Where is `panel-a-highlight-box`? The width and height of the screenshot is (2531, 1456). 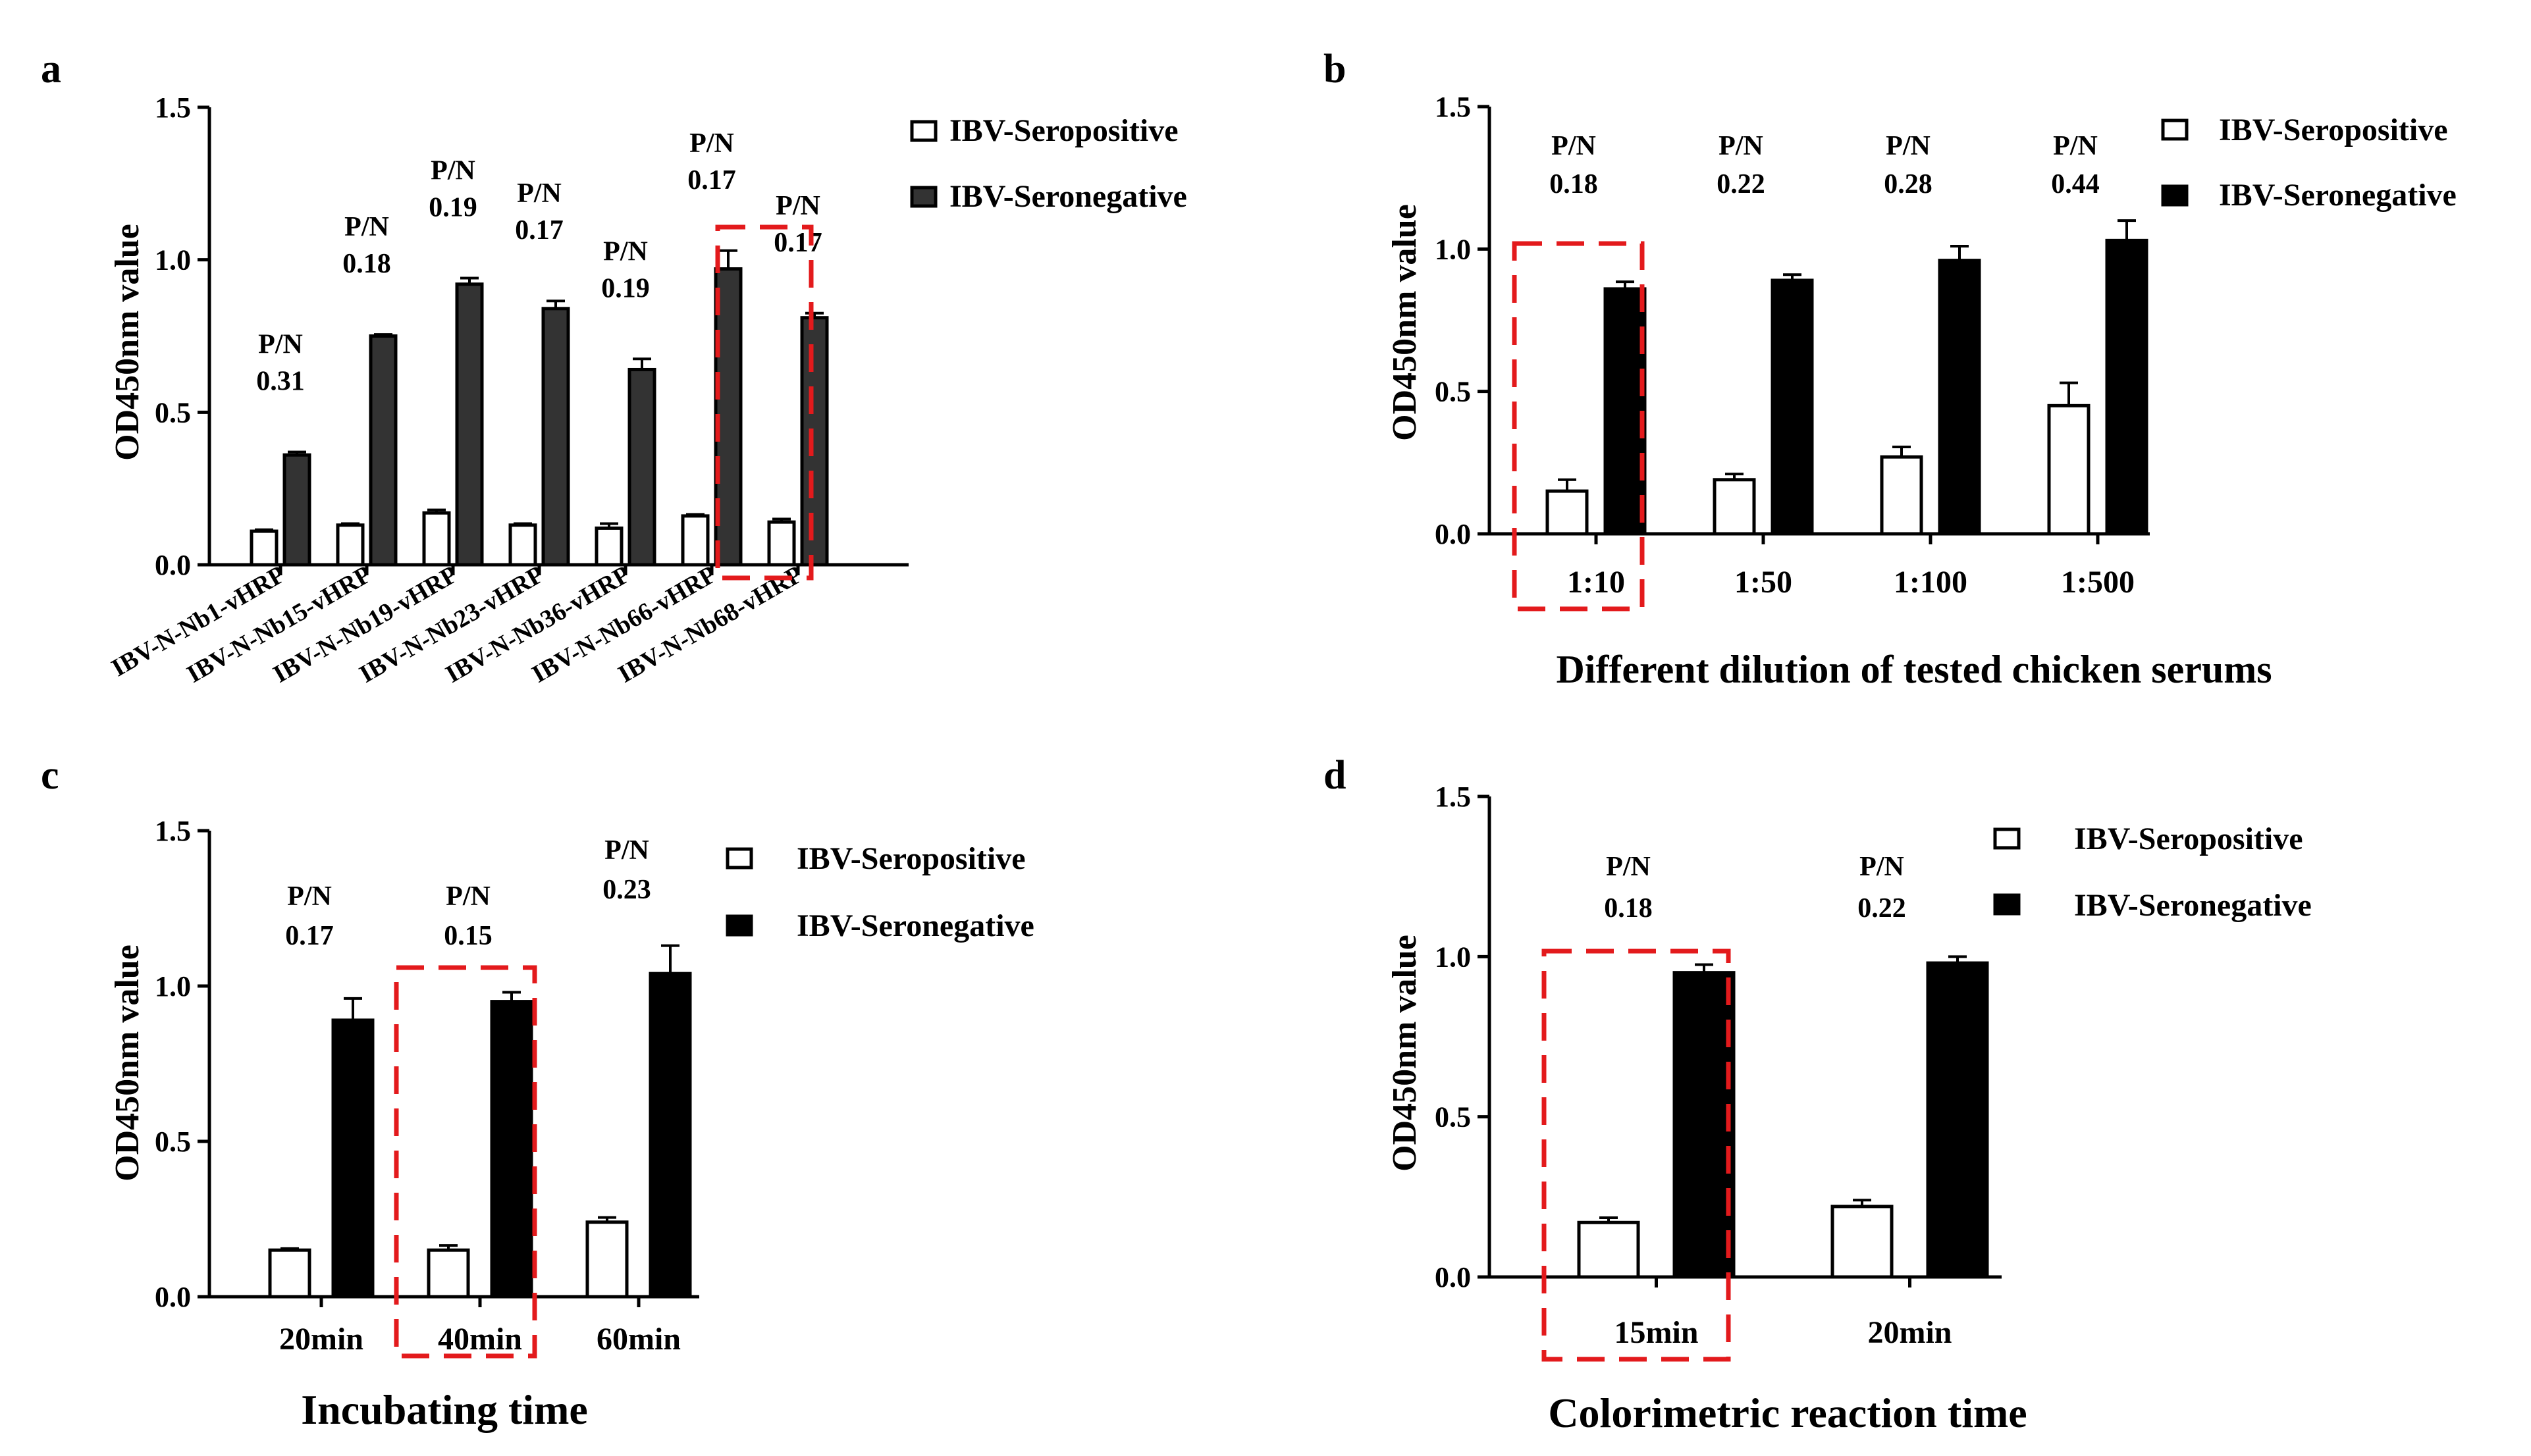
panel-a-highlight-box is located at coordinates (764, 402).